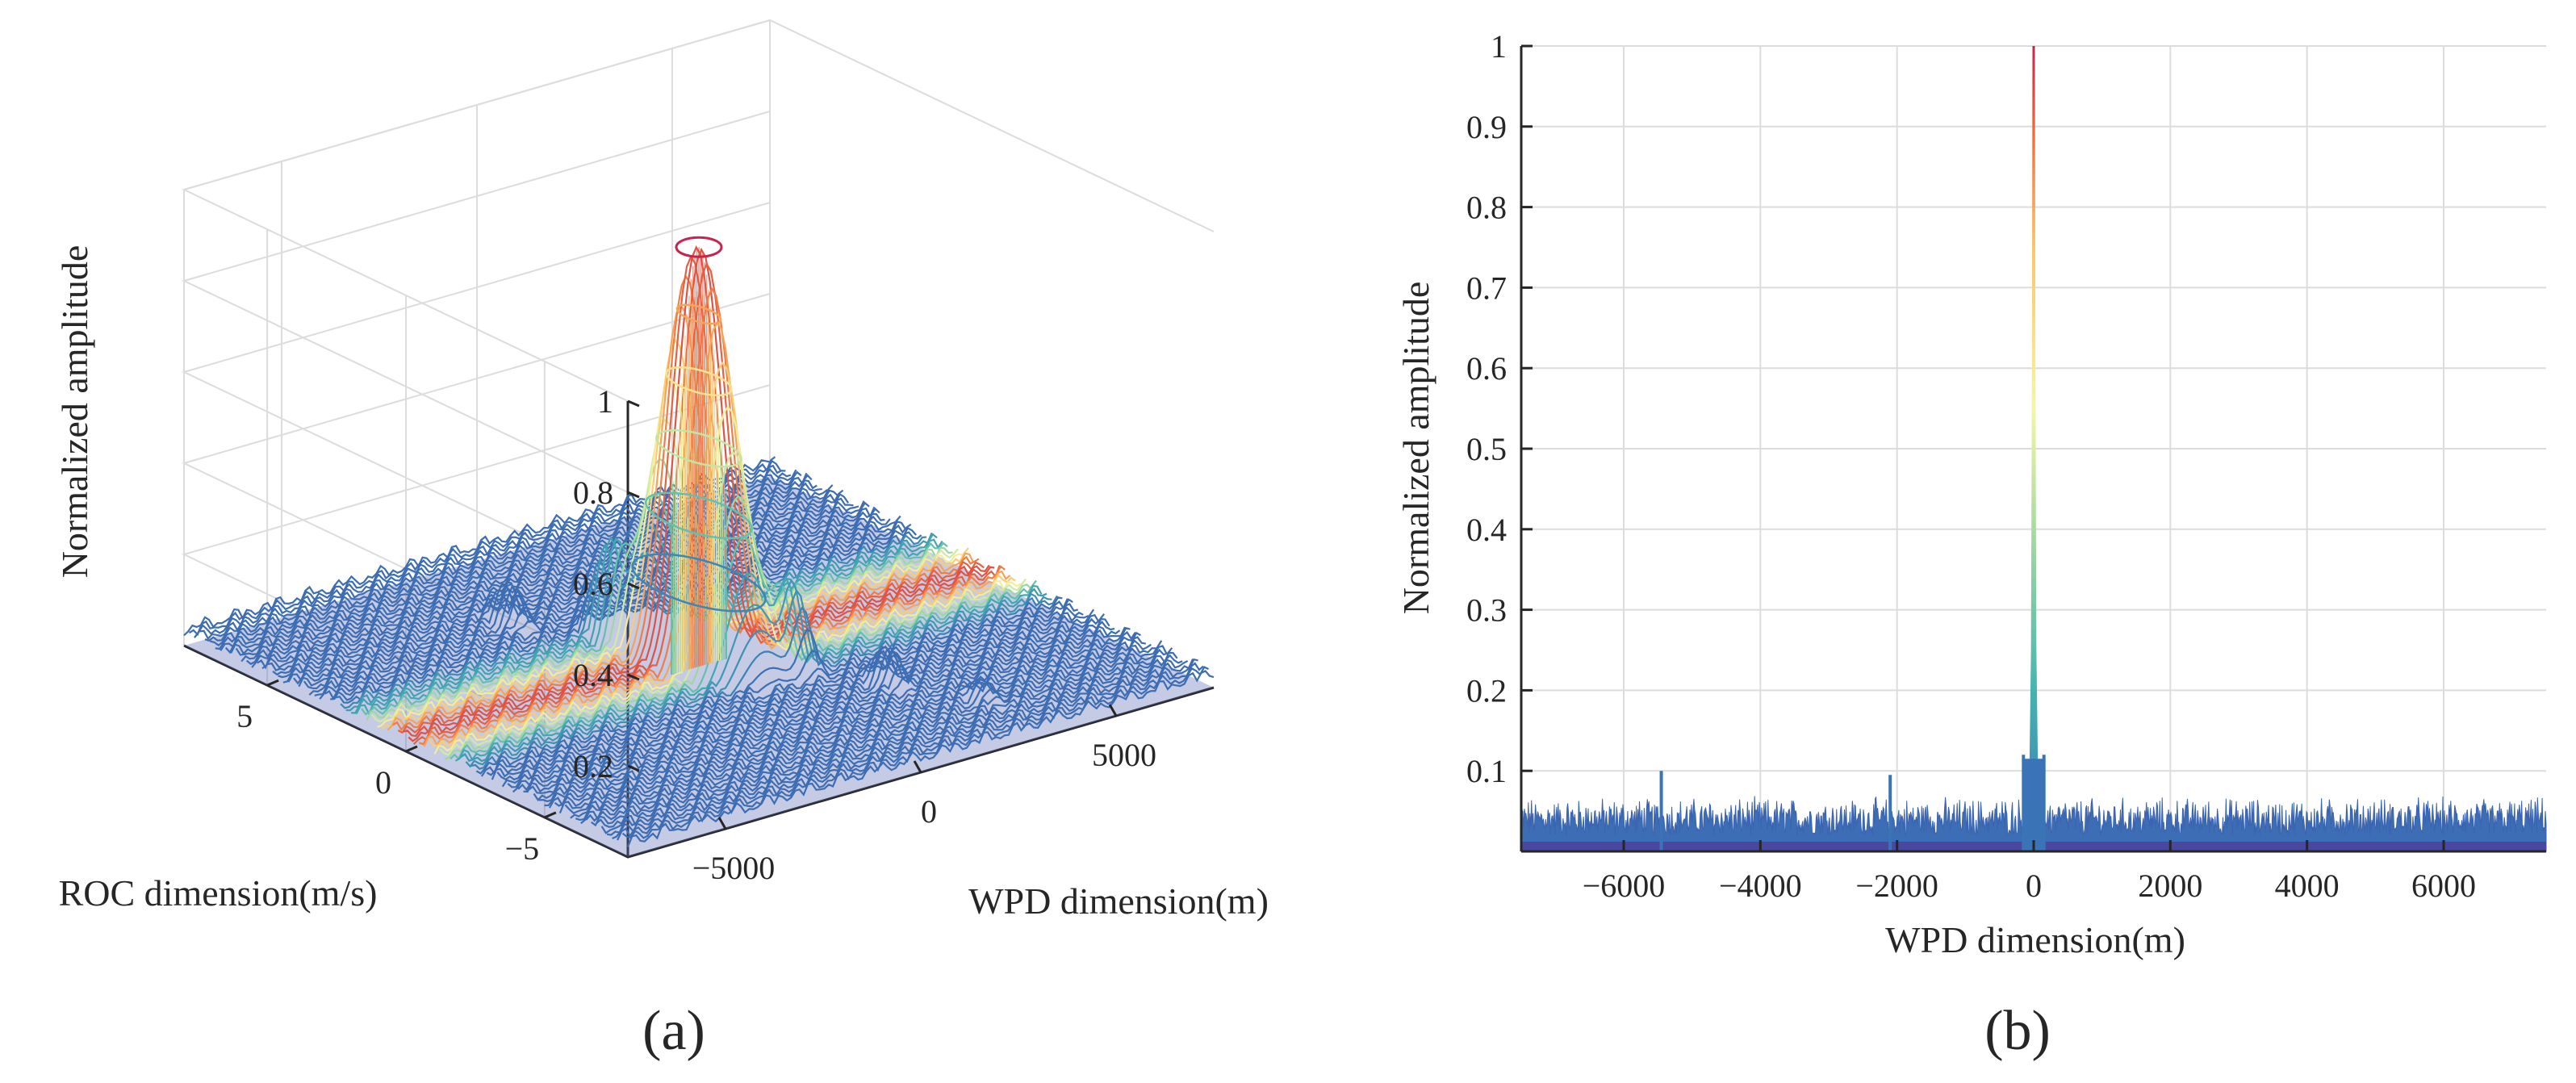 This screenshot has height=1083, width=2576. I want to click on panel-b-x-tick-label: 0, so click(2034, 886).